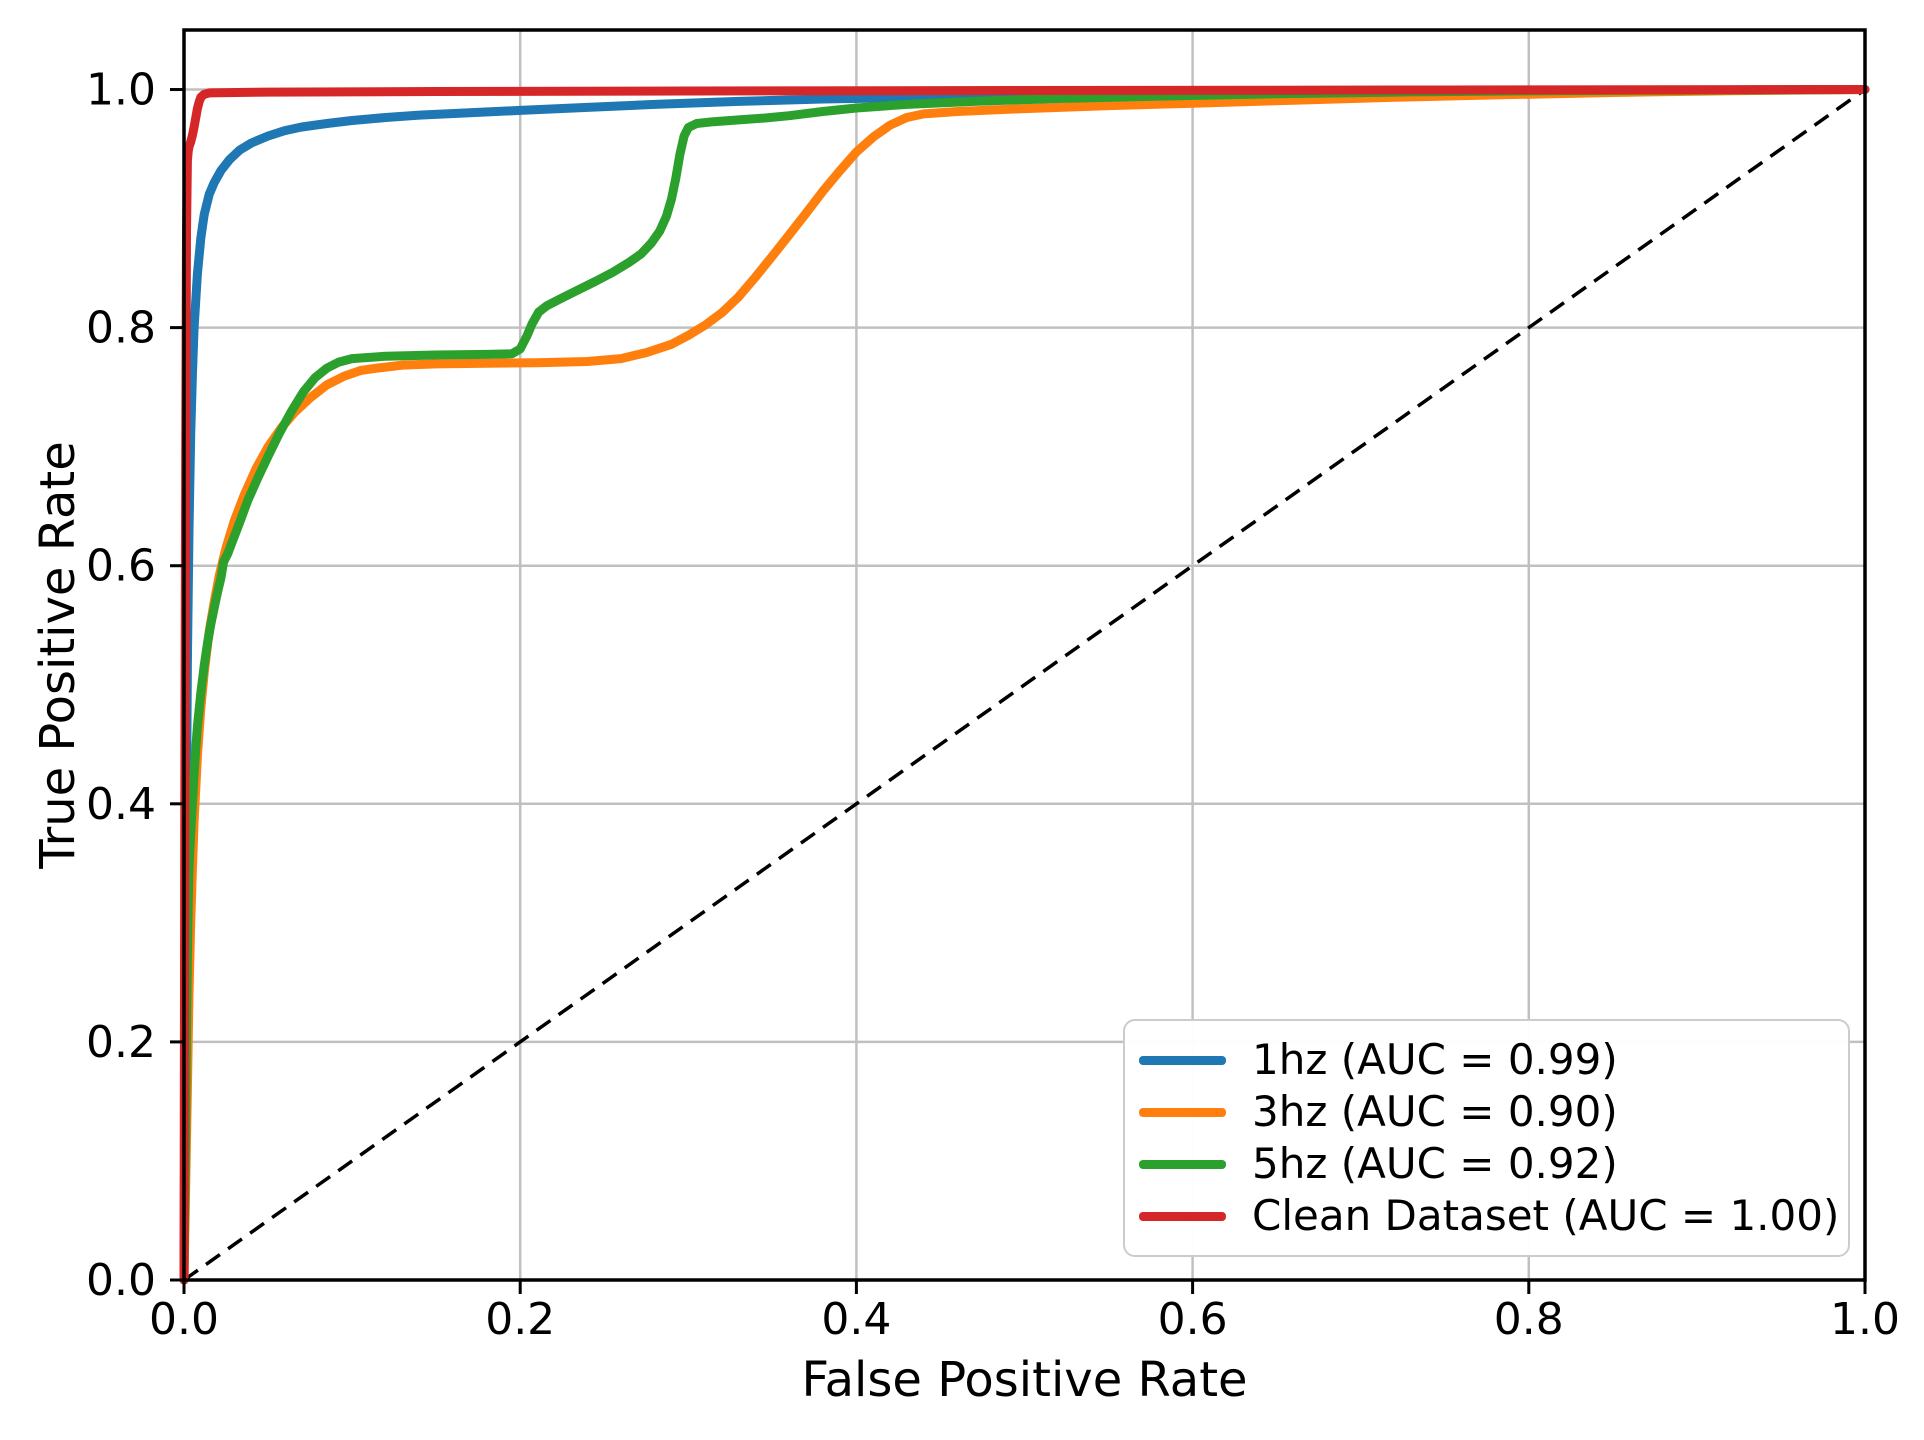  Describe the element at coordinates (1435, 1111) in the screenshot. I see `legend-label: 3hz (AUC = 0.90)` at that location.